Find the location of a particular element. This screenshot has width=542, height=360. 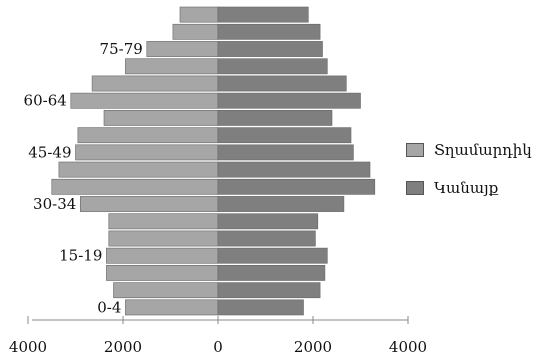

x-tick-label-1: 2000 is located at coordinates (123, 347).